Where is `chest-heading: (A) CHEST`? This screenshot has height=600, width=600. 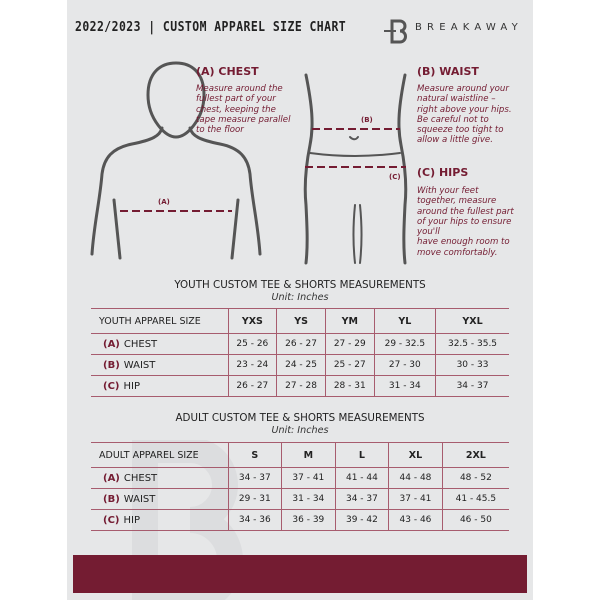
chest-heading: (A) CHEST is located at coordinates (227, 71).